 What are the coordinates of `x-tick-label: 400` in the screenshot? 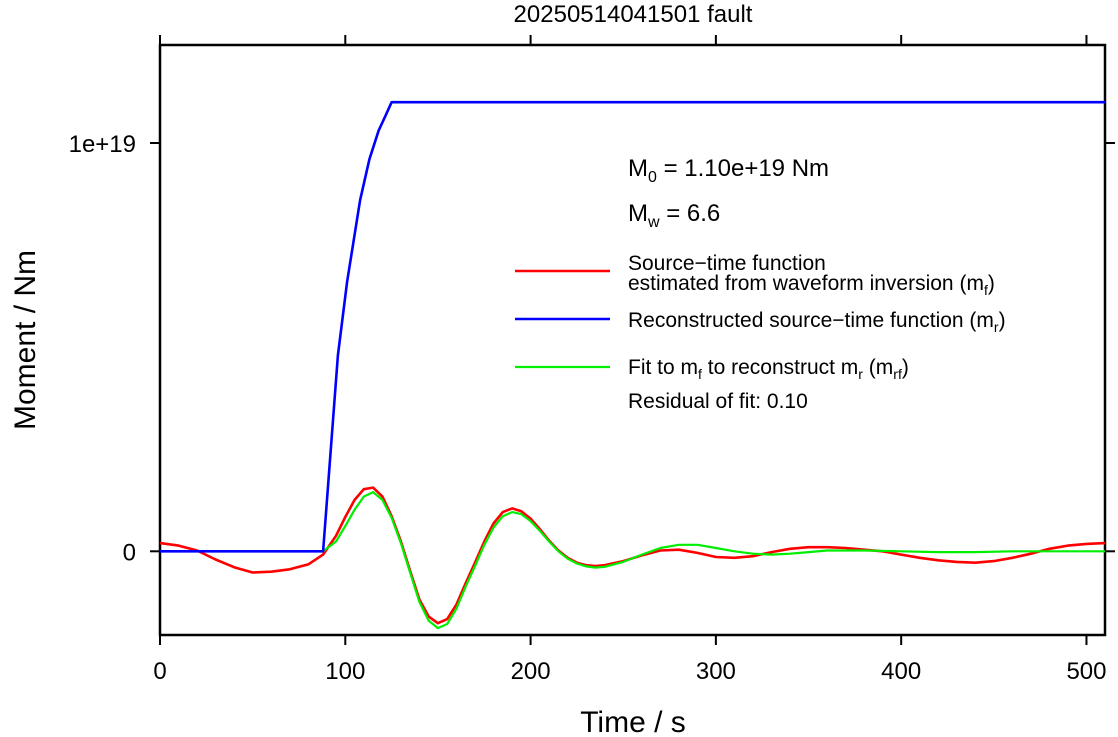 It's located at (901, 671).